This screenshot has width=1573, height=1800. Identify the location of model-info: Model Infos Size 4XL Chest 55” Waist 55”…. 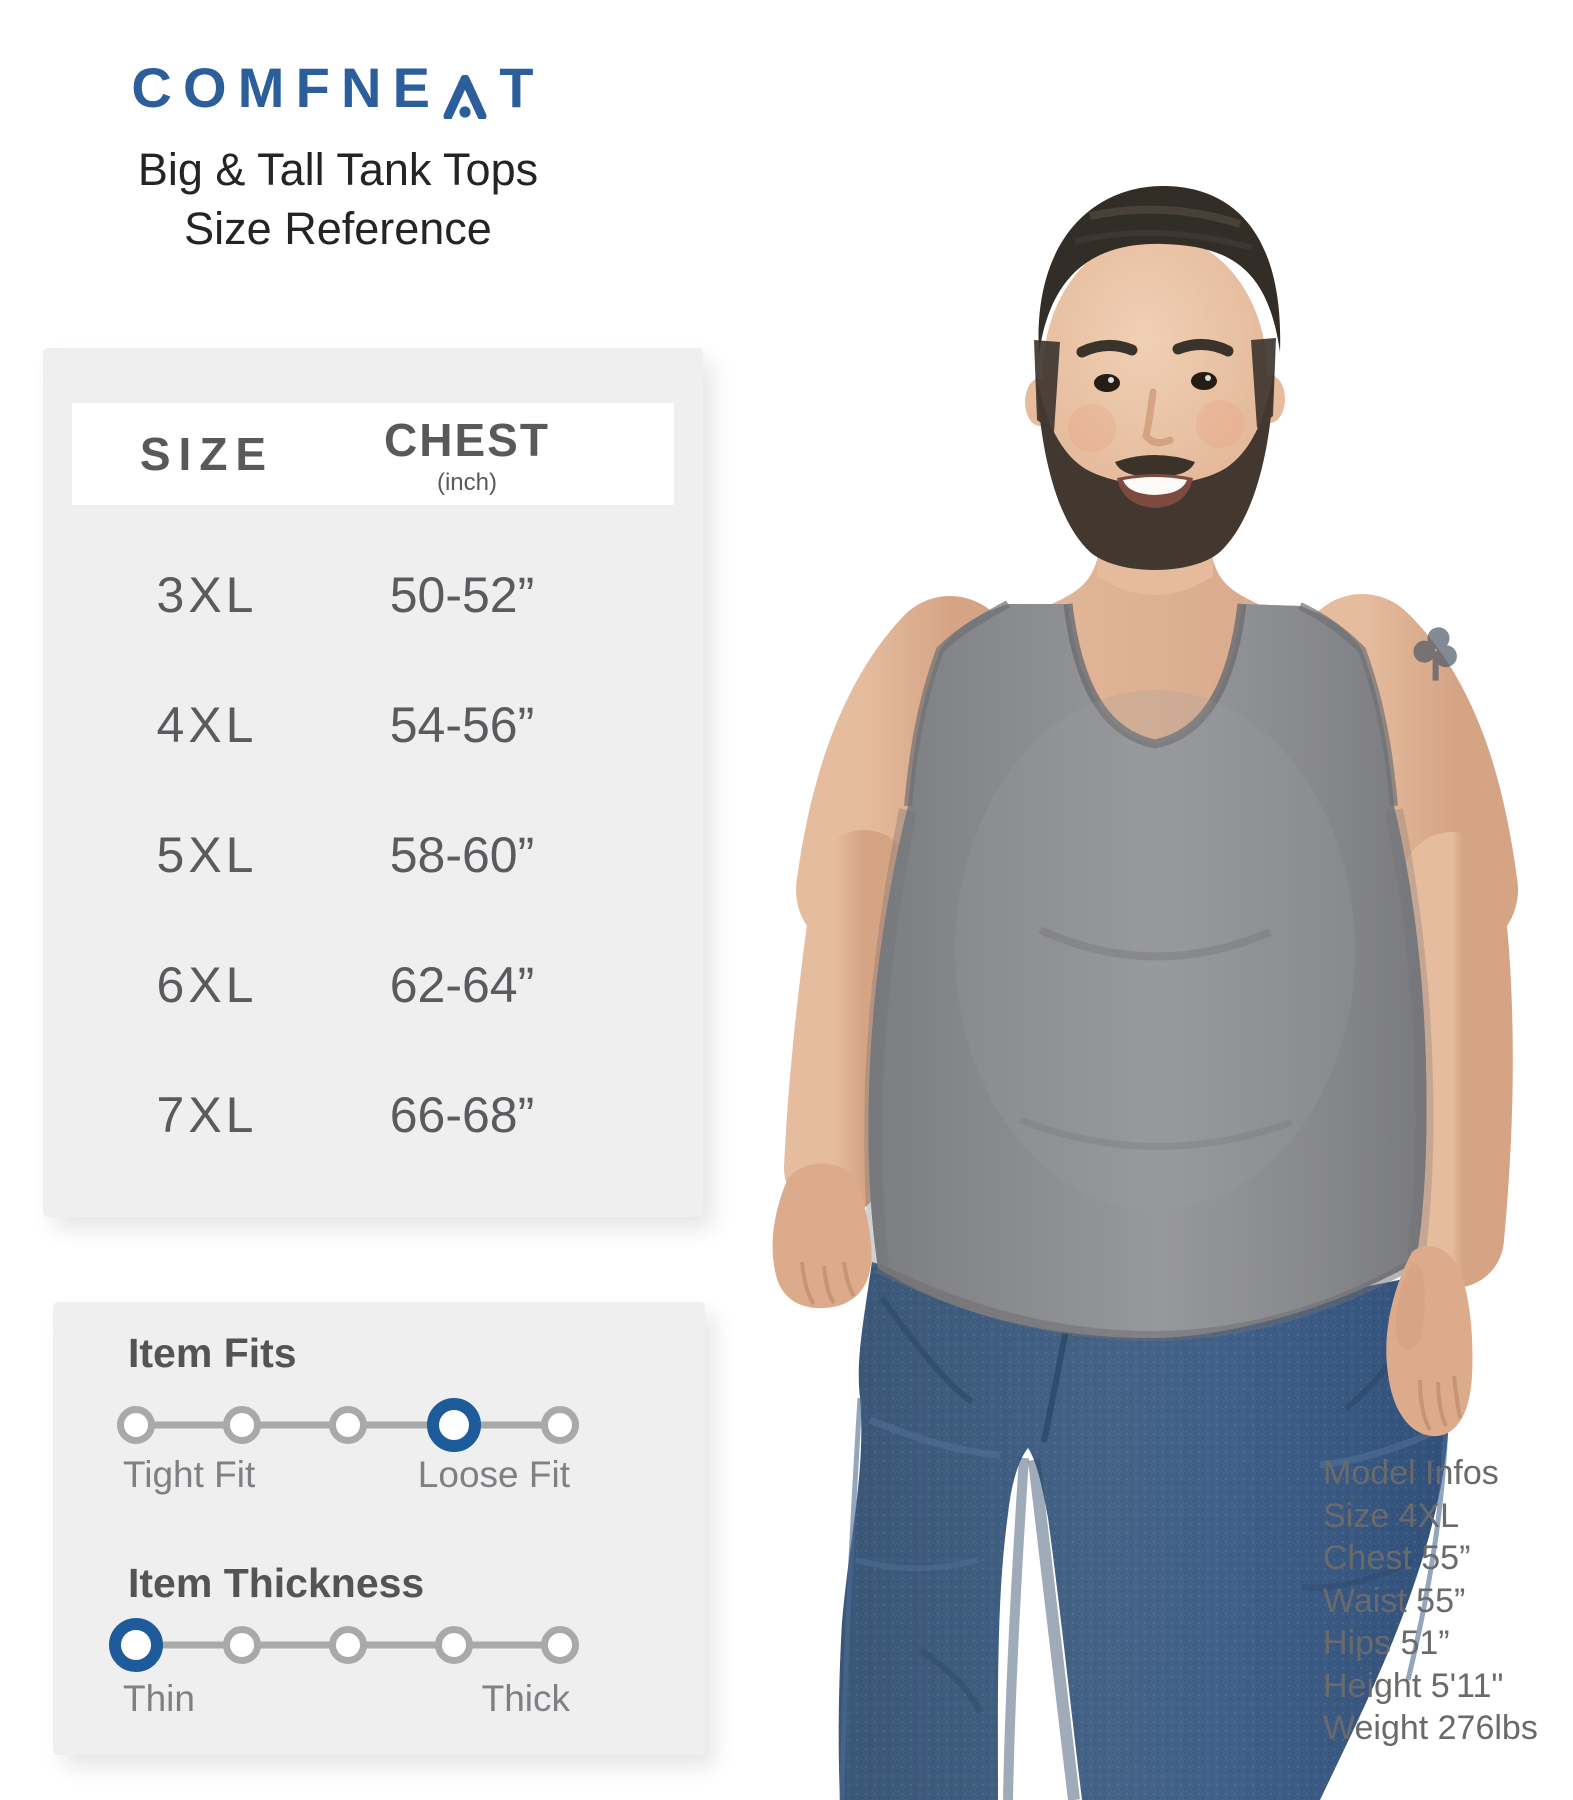
(1430, 1601).